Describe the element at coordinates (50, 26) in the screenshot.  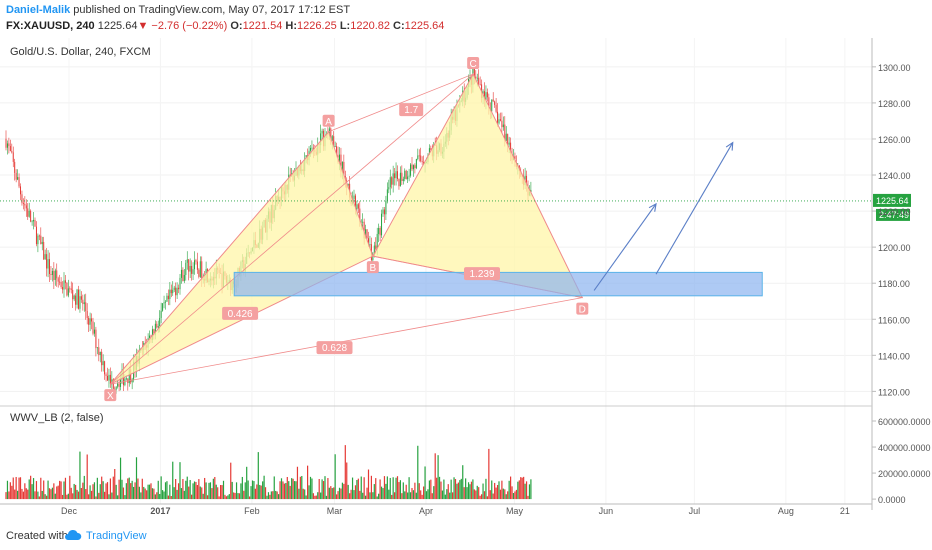
I see `symbol-label: FX:XAUUSD, 240` at that location.